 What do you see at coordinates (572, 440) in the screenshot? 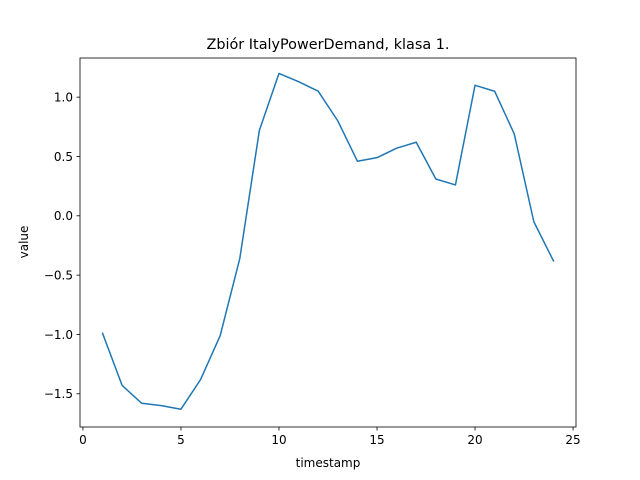
I see `x-tick-label: 25` at bounding box center [572, 440].